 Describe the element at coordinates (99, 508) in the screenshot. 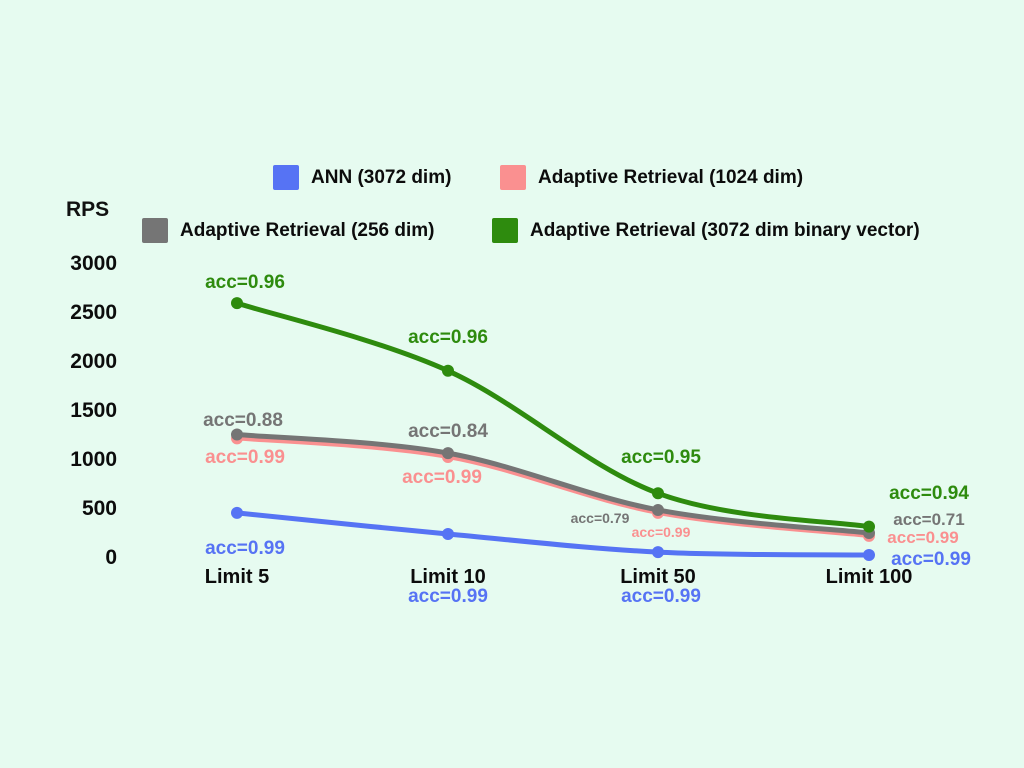

I see `y-tick-label: 500` at that location.